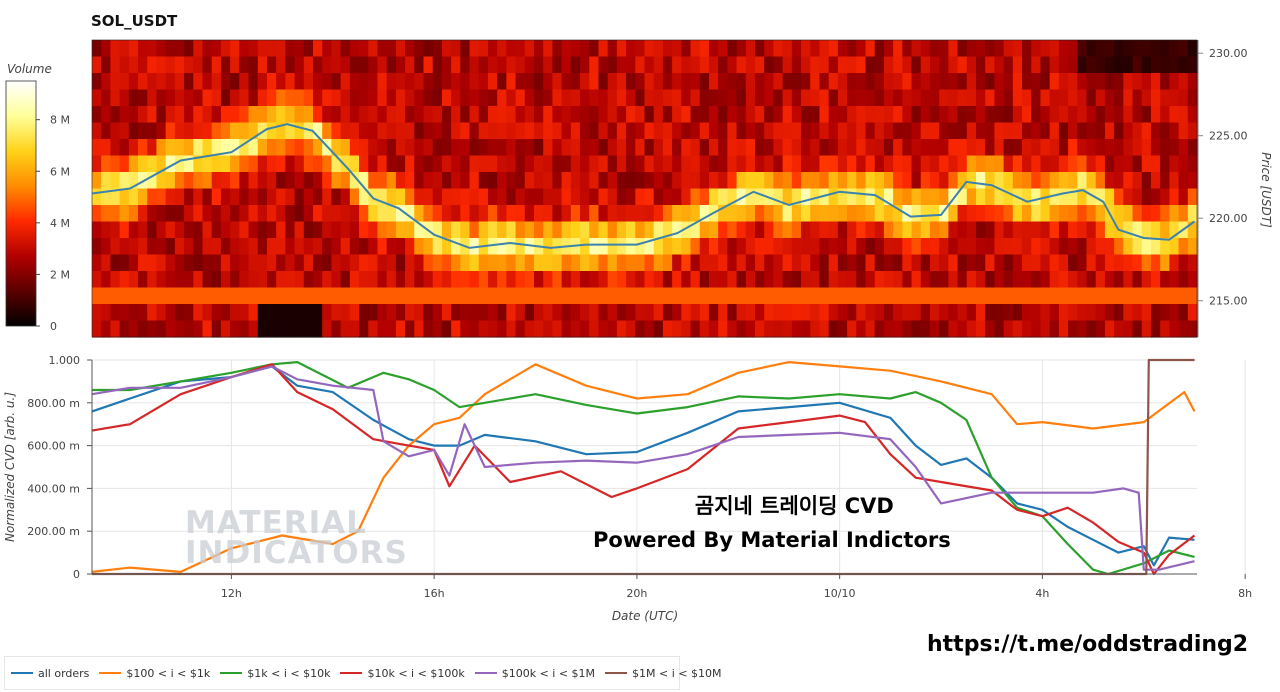 The width and height of the screenshot is (1280, 692). What do you see at coordinates (663, 673) in the screenshot?
I see `legend-item: $1M < i < $10M` at bounding box center [663, 673].